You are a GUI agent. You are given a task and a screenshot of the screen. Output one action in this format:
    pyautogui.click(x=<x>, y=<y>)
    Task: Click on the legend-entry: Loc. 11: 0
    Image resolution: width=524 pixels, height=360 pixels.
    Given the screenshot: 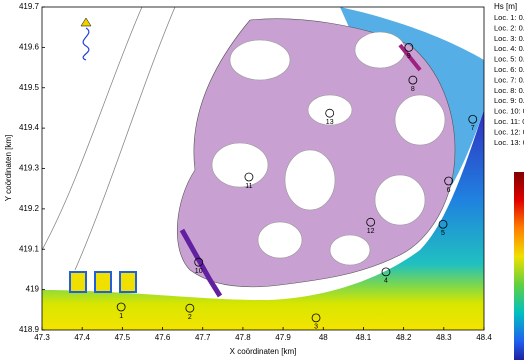 What is the action you would take?
    pyautogui.click(x=509, y=121)
    